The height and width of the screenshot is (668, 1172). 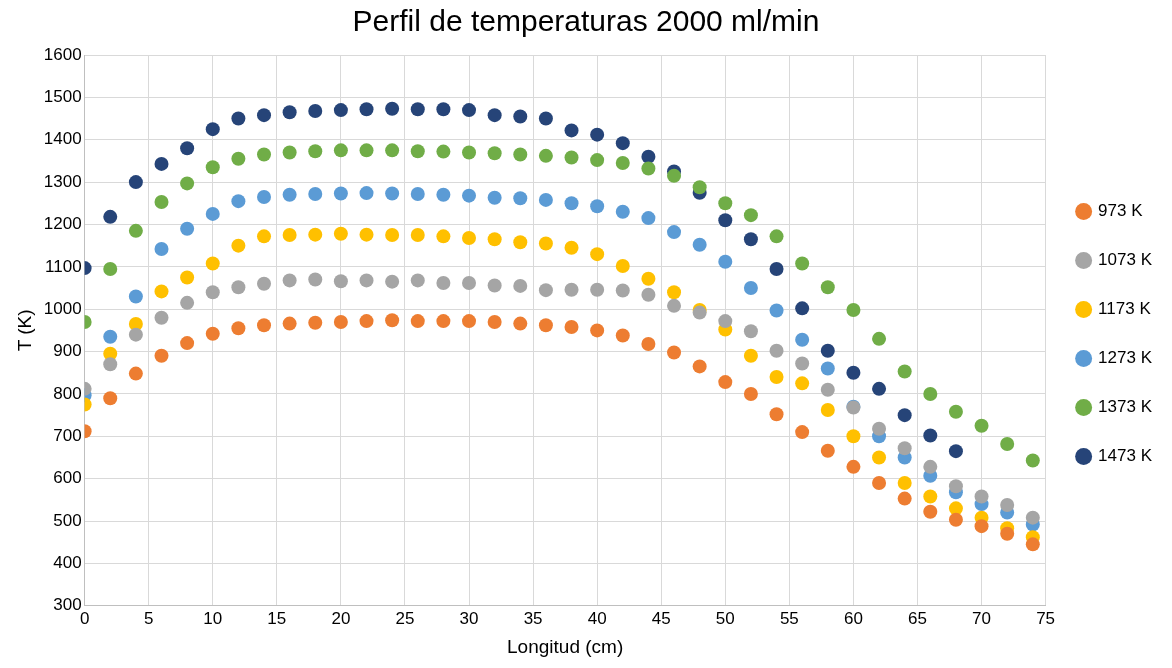 What do you see at coordinates (1125, 358) in the screenshot?
I see `legend-label: 1273 K` at bounding box center [1125, 358].